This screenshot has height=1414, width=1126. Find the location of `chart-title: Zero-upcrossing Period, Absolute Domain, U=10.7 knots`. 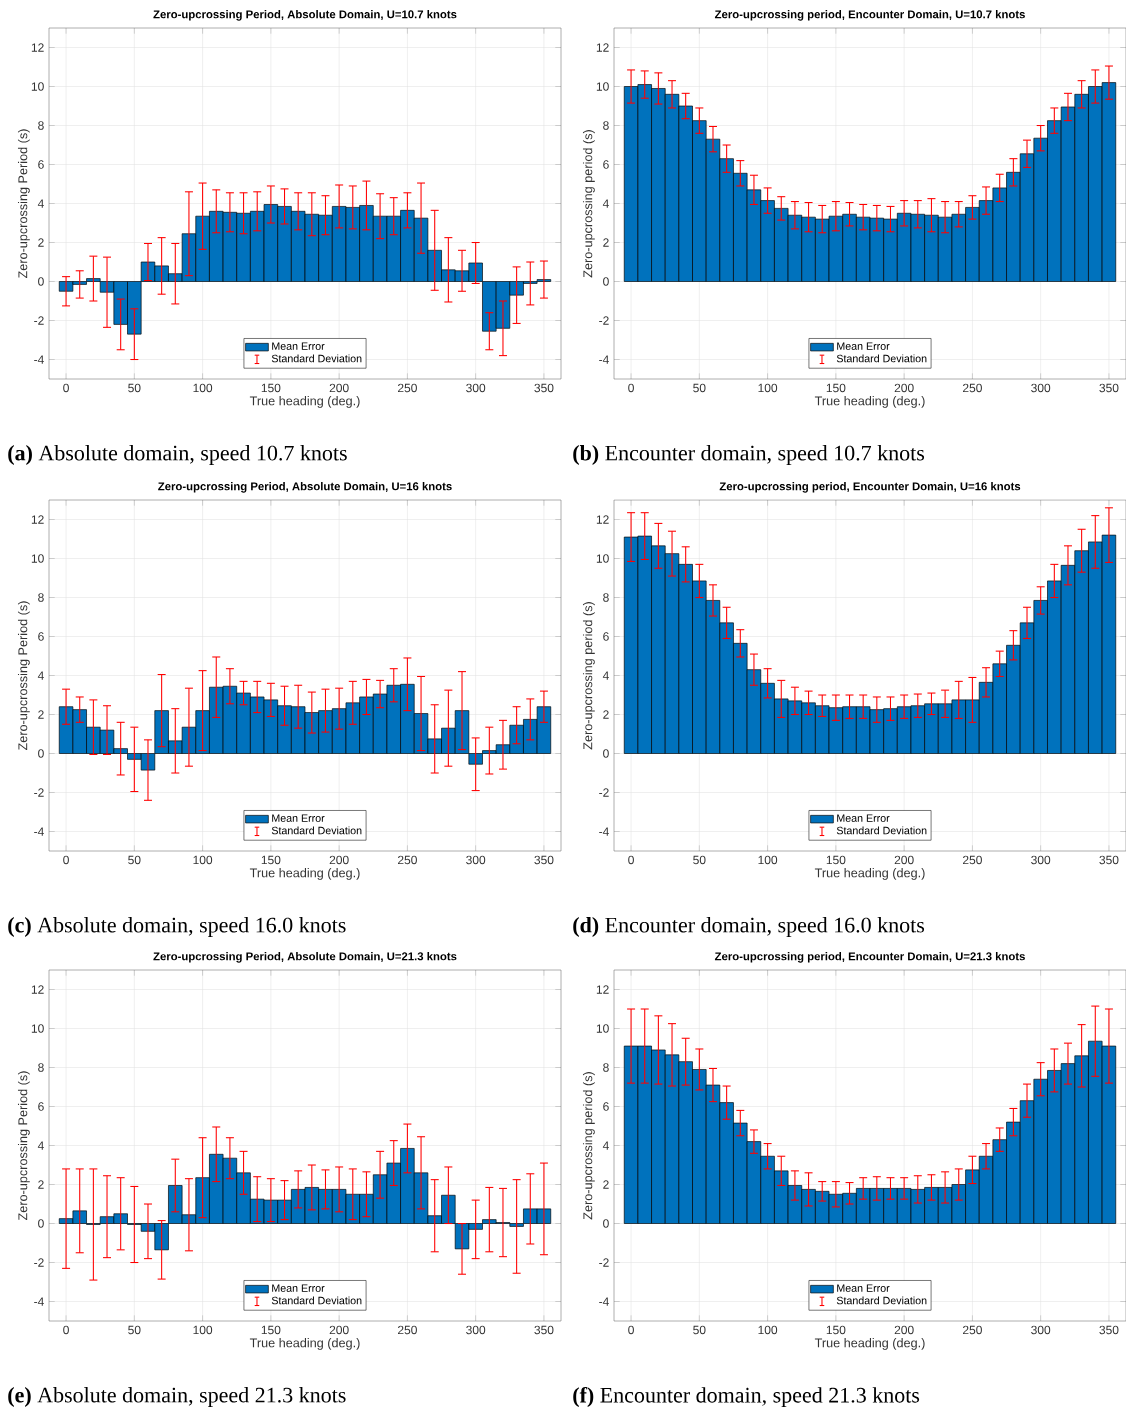

chart-title: Zero-upcrossing Period, Absolute Domain, U=10.7 knots is located at coordinates (305, 15).